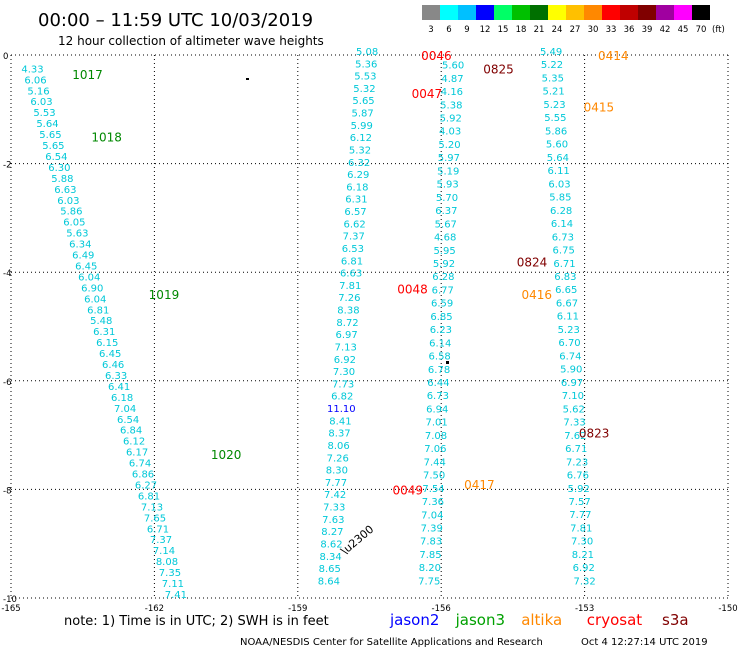  What do you see at coordinates (10, 600) in the screenshot?
I see `y-tick-label: -10` at bounding box center [10, 600].